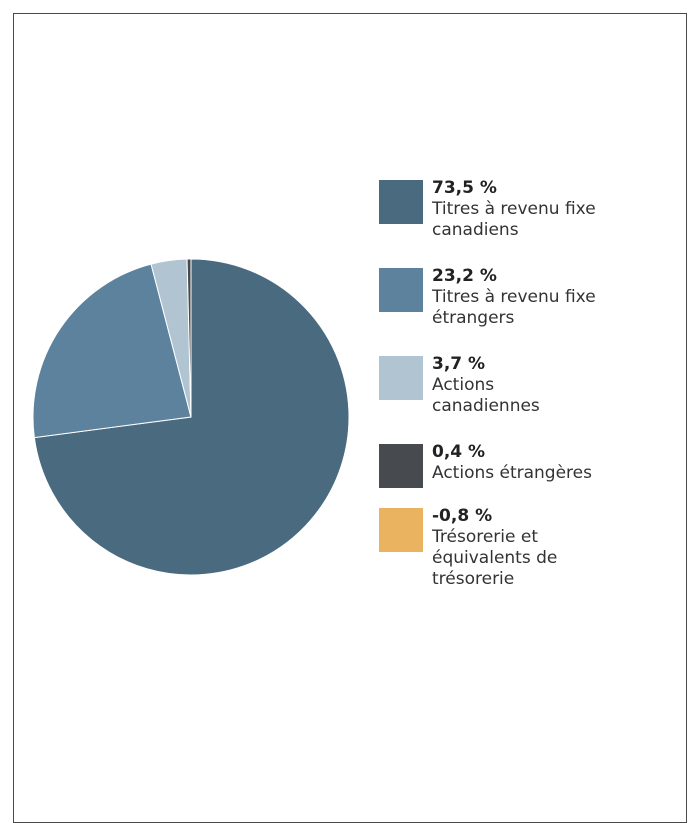 The width and height of the screenshot is (691, 823). What do you see at coordinates (485, 537) in the screenshot?
I see `legend-label: Trésorerie et` at bounding box center [485, 537].